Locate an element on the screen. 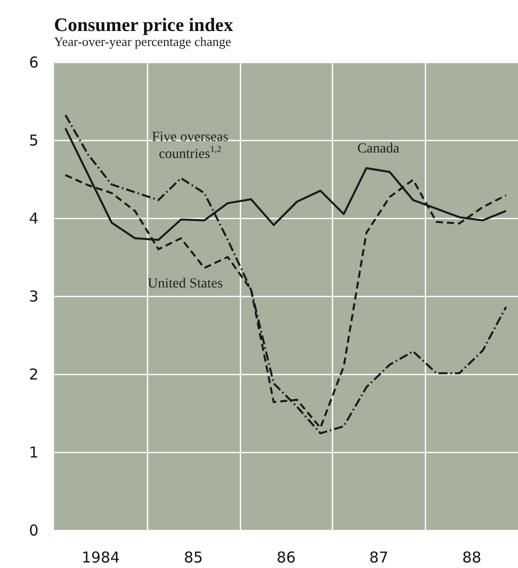 This screenshot has height=568, width=518. chart-subtitle: Year-over-year percentage change is located at coordinates (143, 41).